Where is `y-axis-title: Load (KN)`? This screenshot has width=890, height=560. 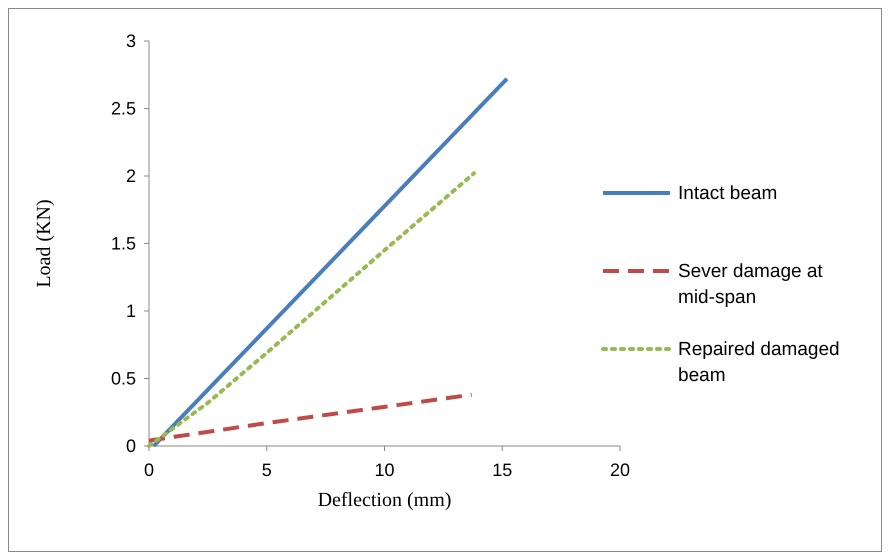
y-axis-title: Load (KN) is located at coordinates (44, 243).